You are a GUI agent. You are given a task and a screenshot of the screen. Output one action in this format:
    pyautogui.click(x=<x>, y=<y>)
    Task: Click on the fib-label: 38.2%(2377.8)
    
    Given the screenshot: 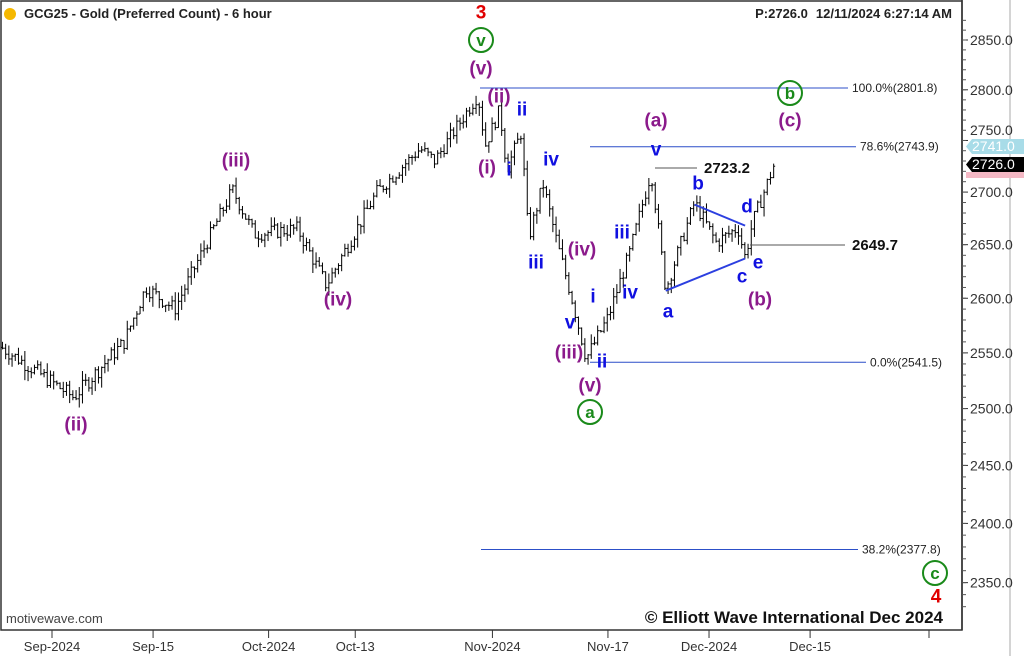 What is the action you would take?
    pyautogui.click(x=901, y=550)
    